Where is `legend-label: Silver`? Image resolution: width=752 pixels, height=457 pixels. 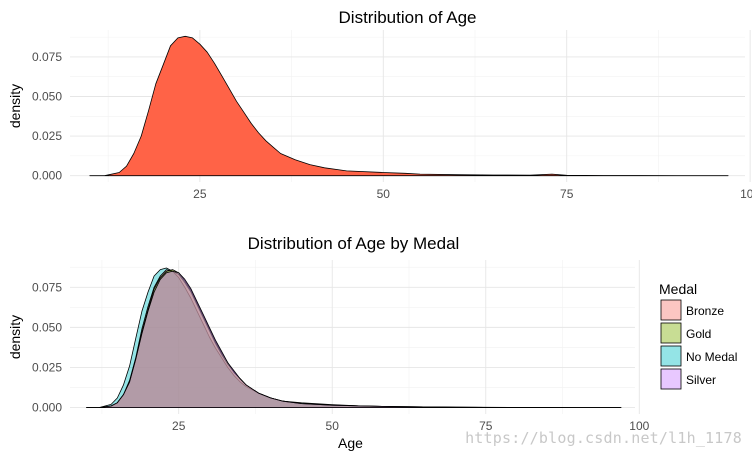
legend-label: Silver is located at coordinates (701, 380).